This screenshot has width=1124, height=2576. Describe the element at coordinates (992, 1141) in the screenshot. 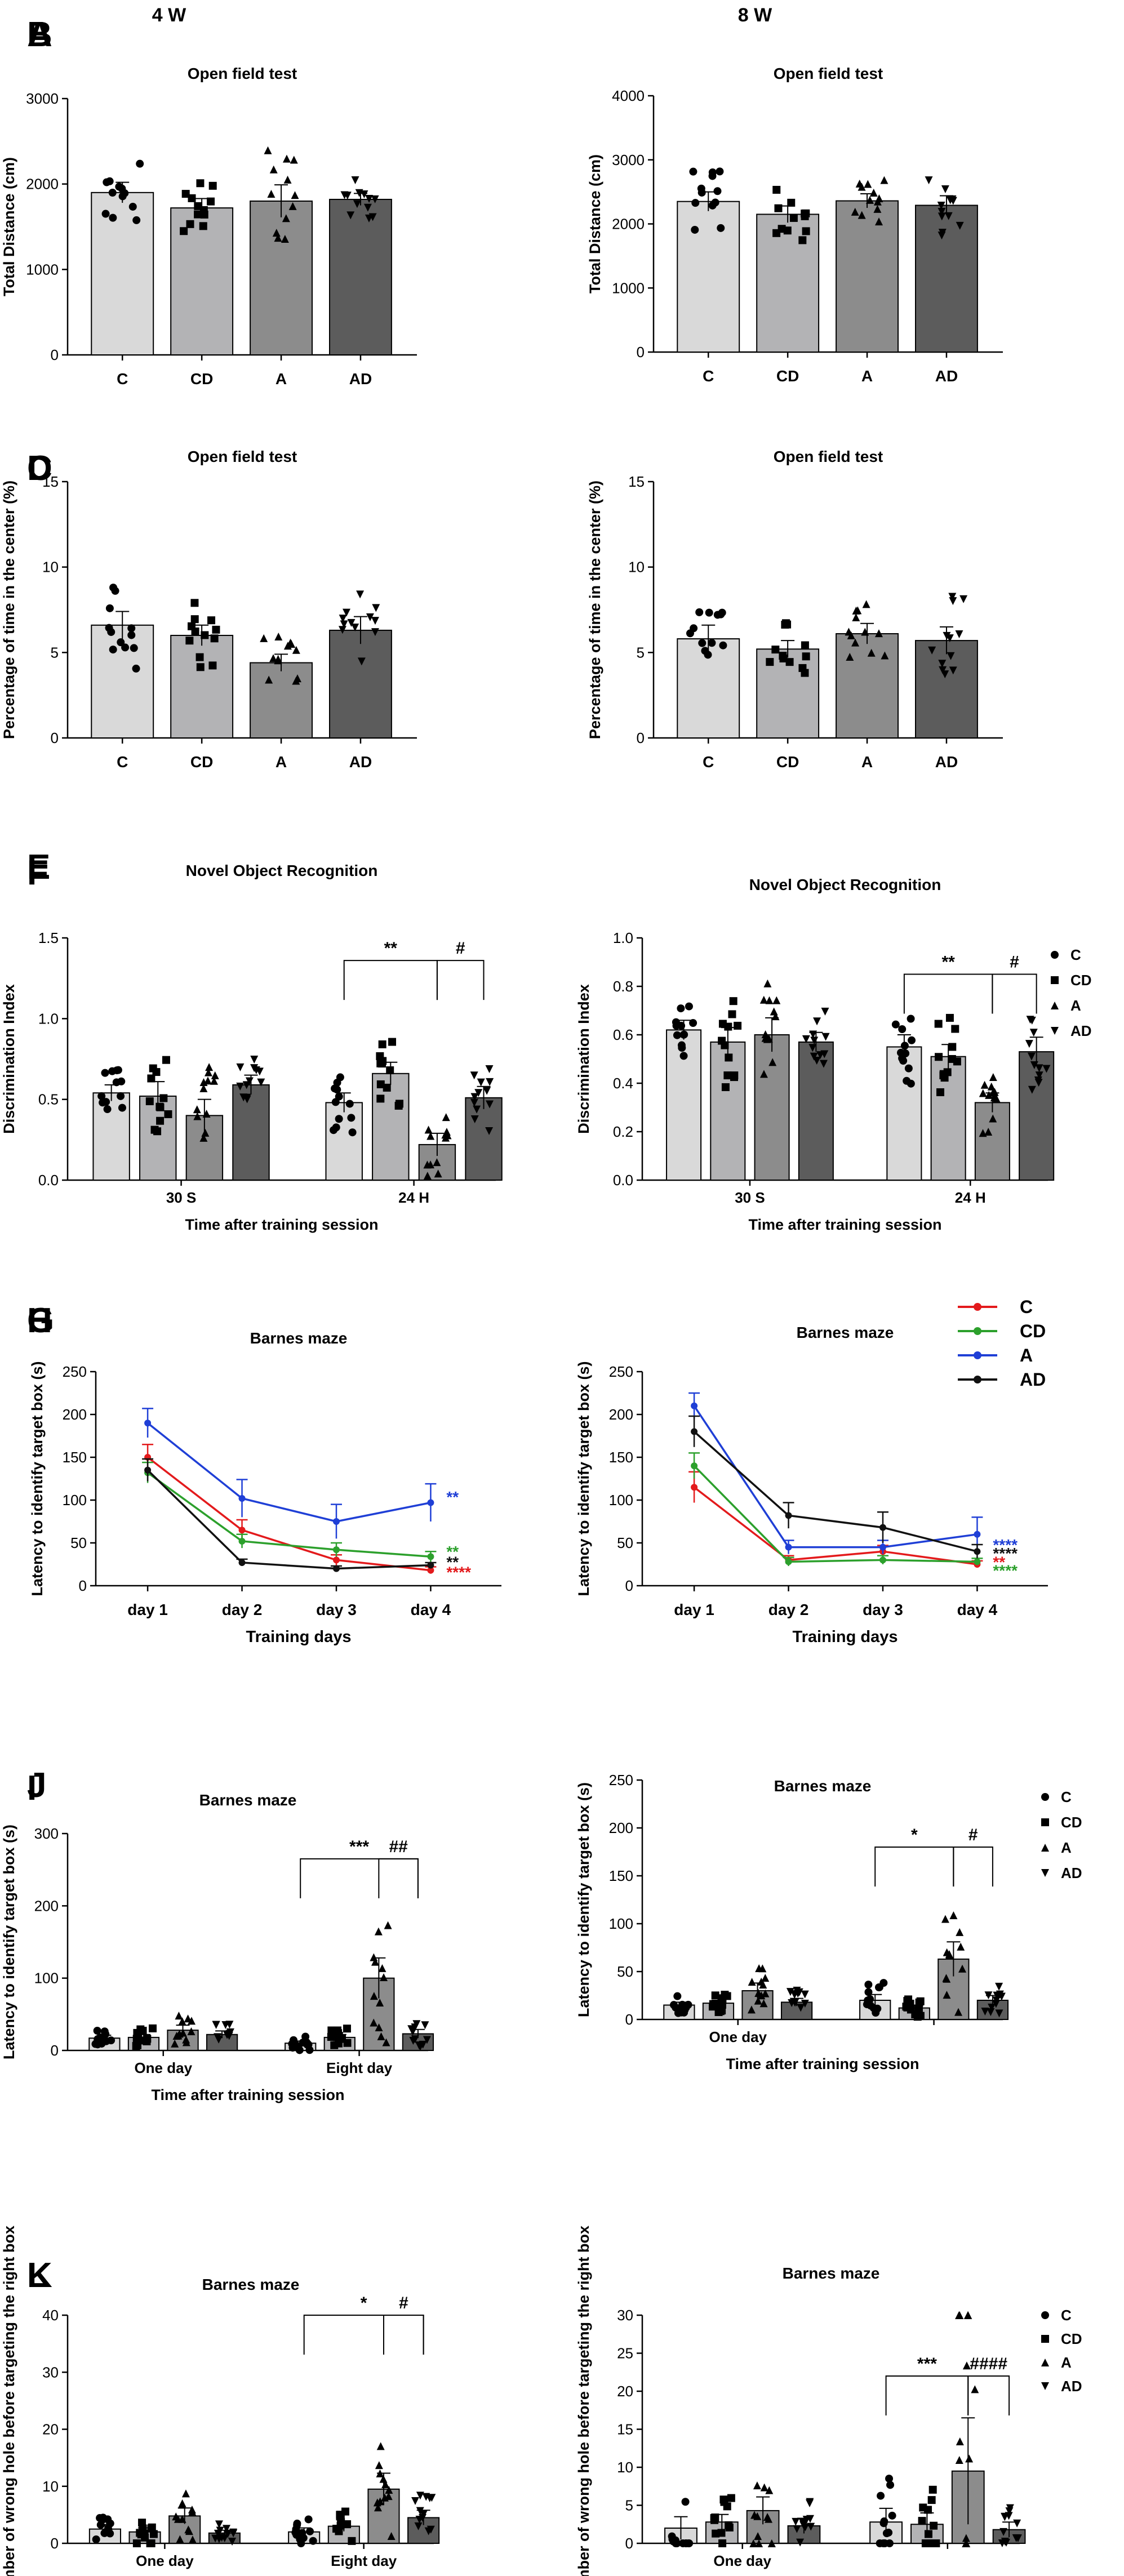

I see `bar-a` at that location.